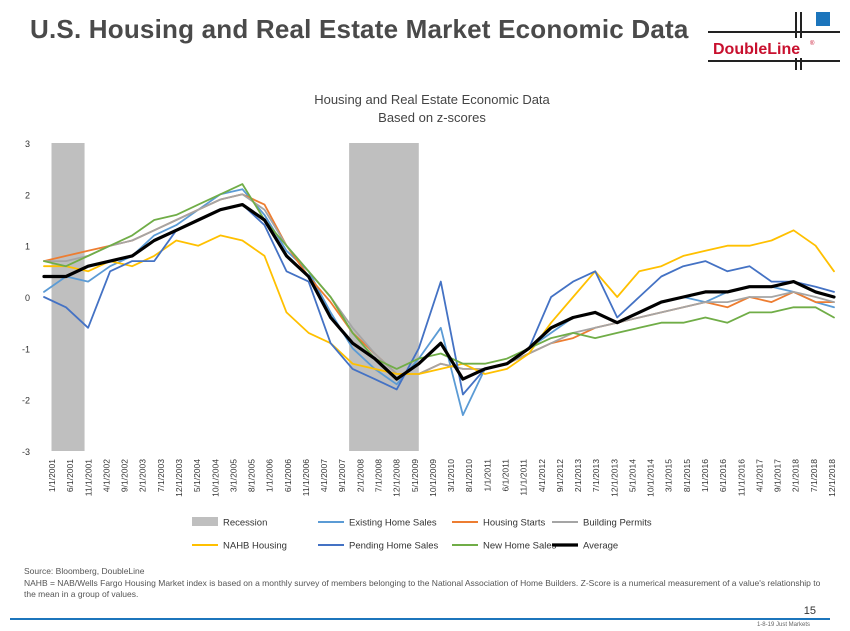 The width and height of the screenshot is (850, 631). What do you see at coordinates (270, 475) in the screenshot?
I see `x-tick-label: 1/1/2006` at bounding box center [270, 475].